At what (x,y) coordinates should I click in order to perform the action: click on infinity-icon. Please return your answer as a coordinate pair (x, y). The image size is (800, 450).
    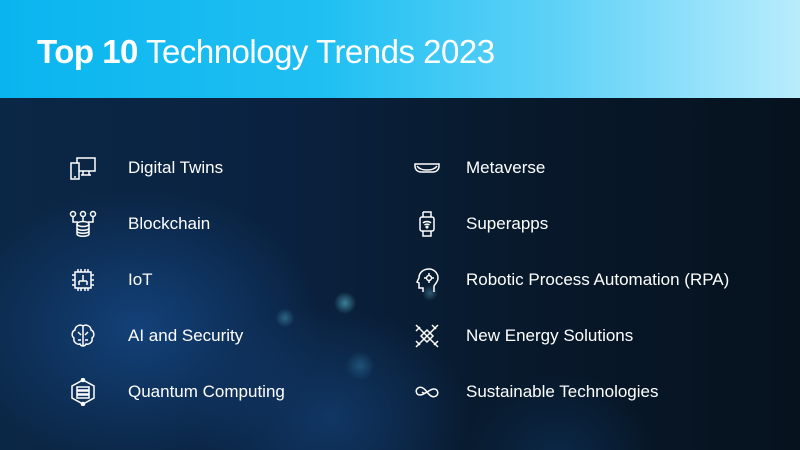
    Looking at the image, I should click on (427, 392).